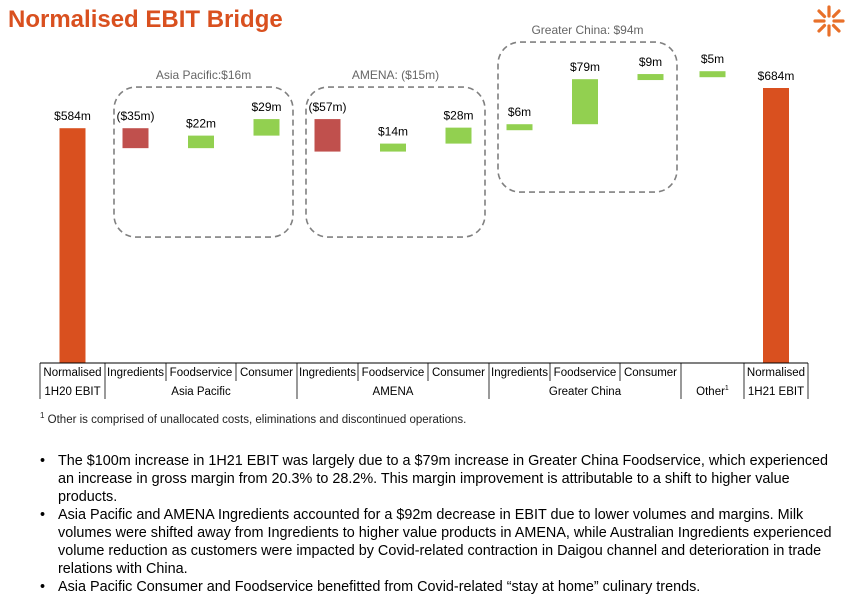 The height and width of the screenshot is (605, 850). Describe the element at coordinates (519, 112) in the screenshot. I see `data-label: $6m` at that location.